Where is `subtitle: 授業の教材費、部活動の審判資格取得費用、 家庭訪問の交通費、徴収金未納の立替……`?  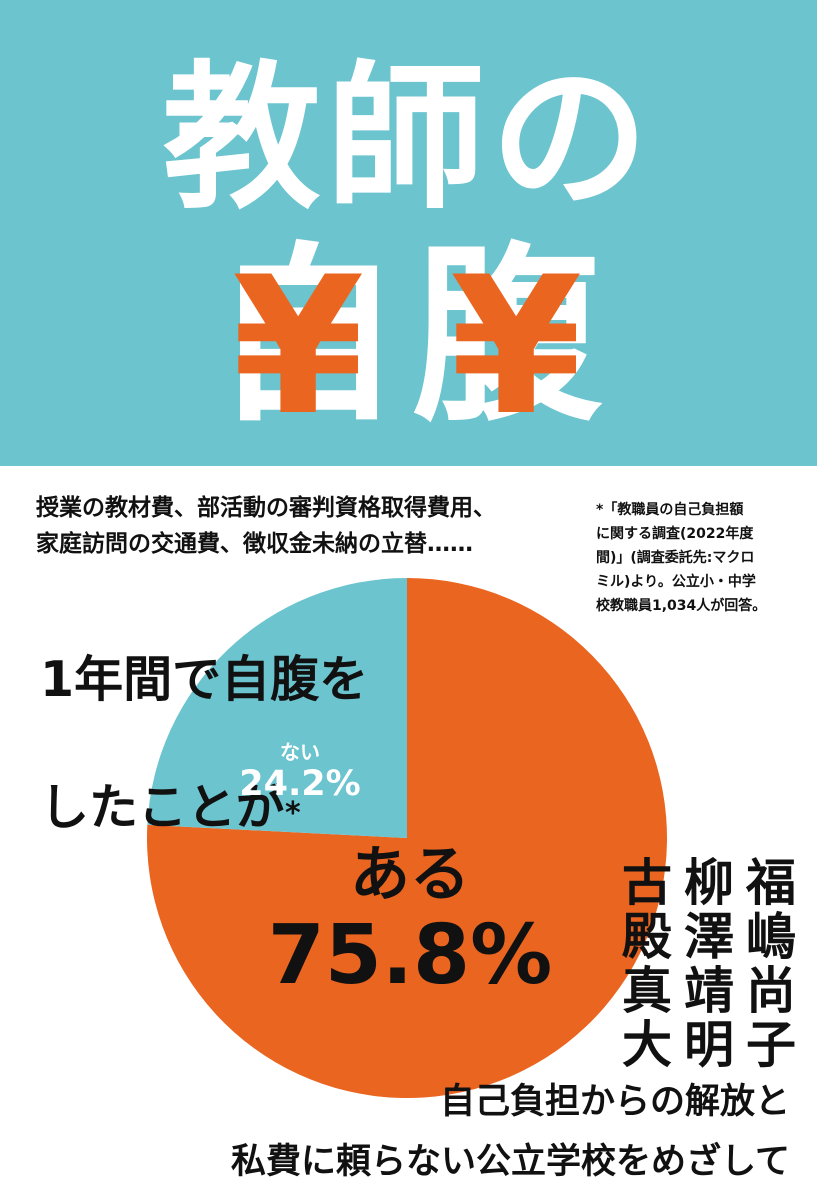 subtitle: 授業の教材費、部活動の審判資格取得費用、 家庭訪問の交通費、徴収金未納の立替…… is located at coordinates (271, 526).